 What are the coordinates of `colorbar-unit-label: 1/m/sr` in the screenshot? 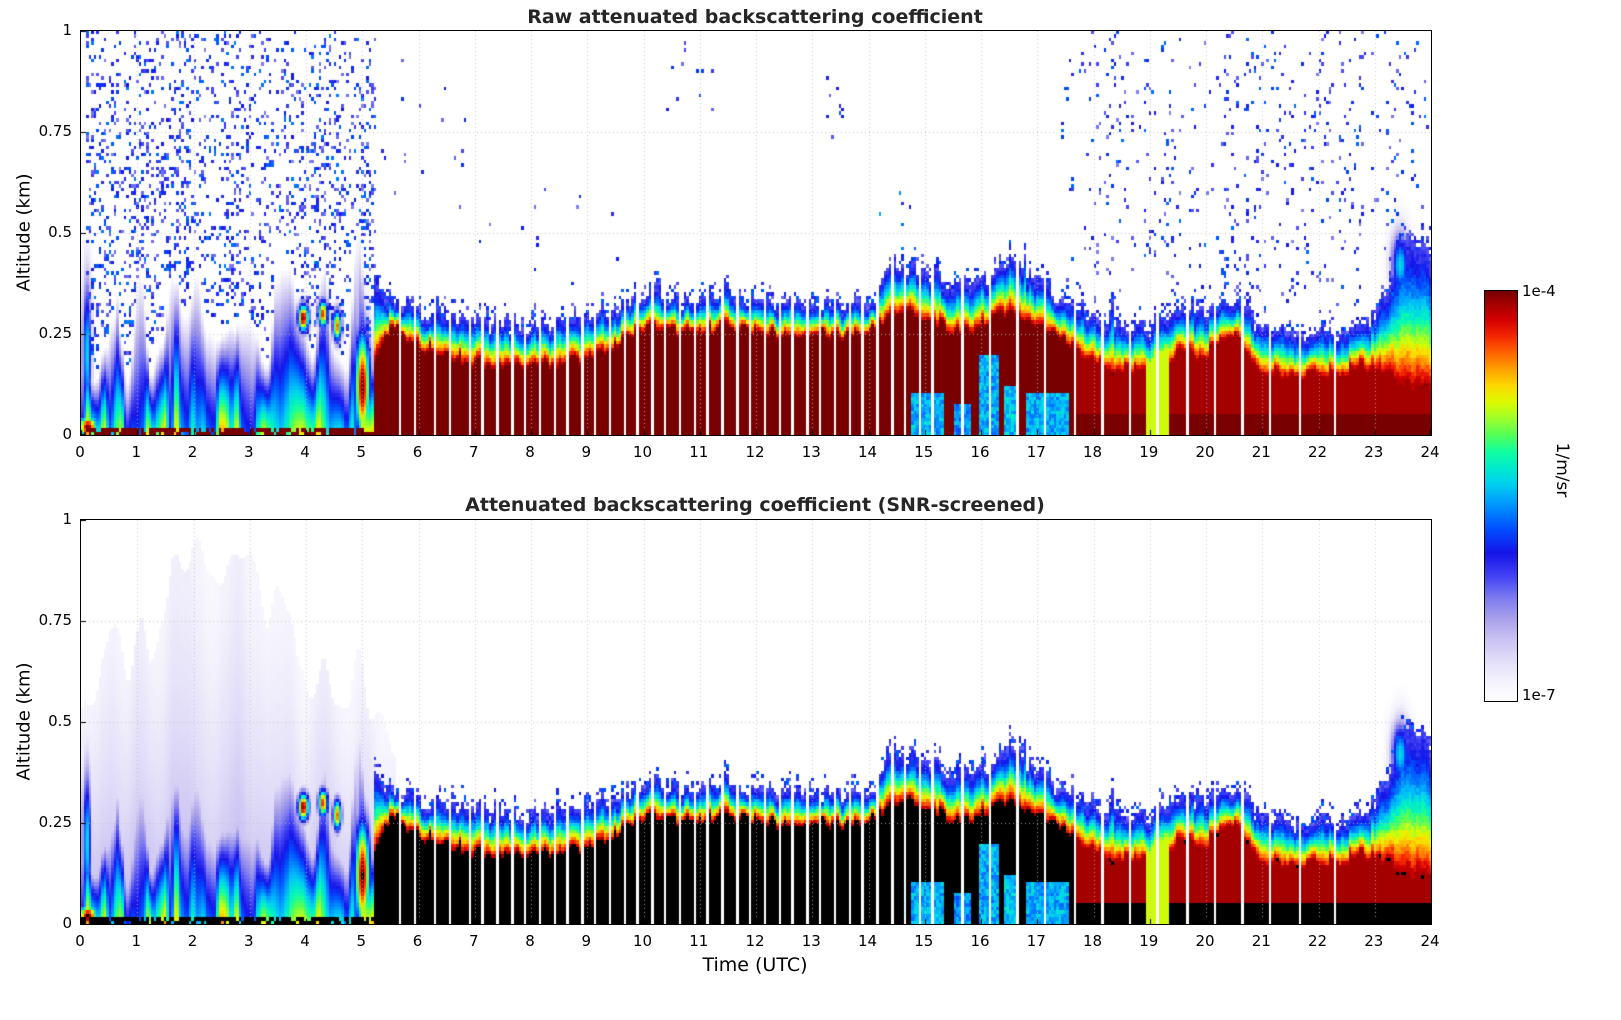 It's located at (1562, 470).